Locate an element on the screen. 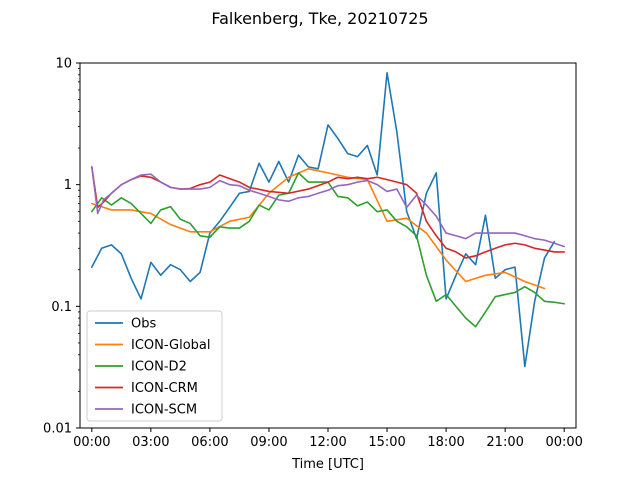  x-tick-label: 06:00 is located at coordinates (209, 442).